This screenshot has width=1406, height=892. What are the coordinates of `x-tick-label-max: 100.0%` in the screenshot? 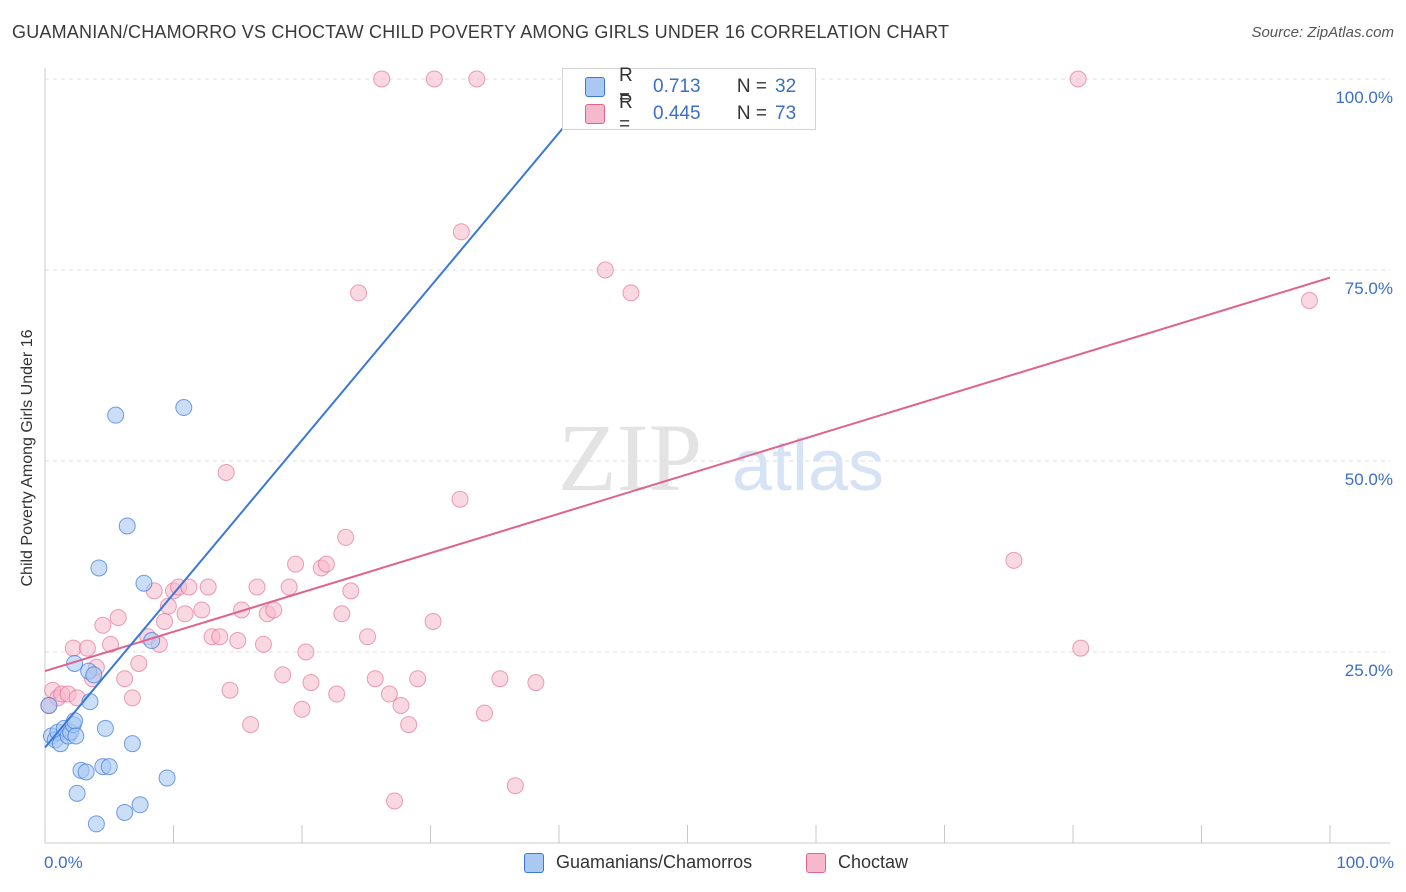 It's located at (1365, 862).